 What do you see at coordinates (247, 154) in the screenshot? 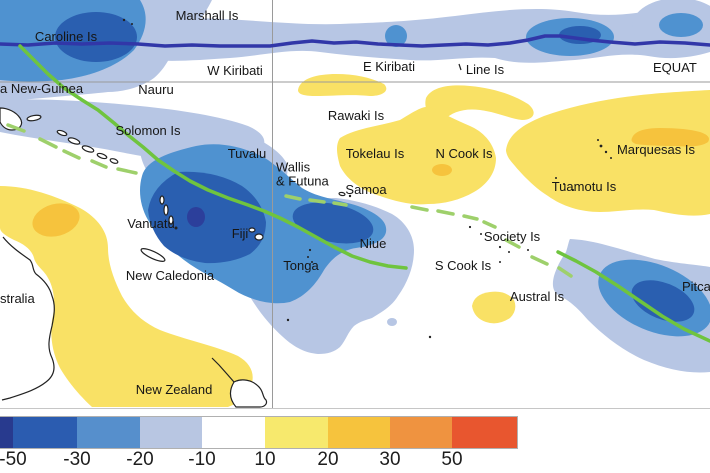
I see `map-label-tuvalu: Tuvalu` at bounding box center [247, 154].